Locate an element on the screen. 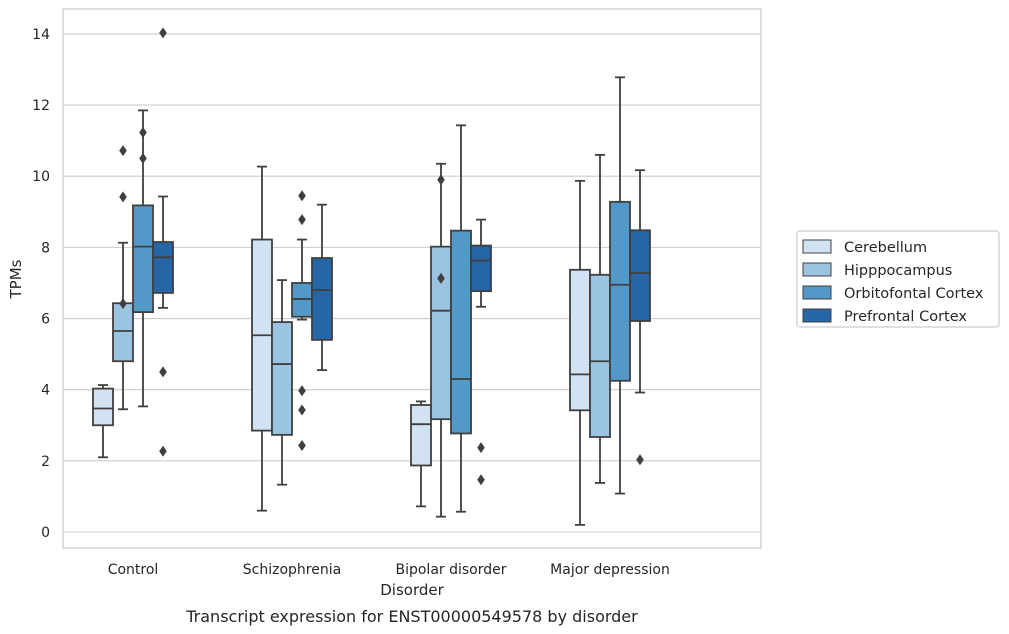 This screenshot has width=1009, height=634. legend-label: Orbitofontal Cortex is located at coordinates (914, 294).